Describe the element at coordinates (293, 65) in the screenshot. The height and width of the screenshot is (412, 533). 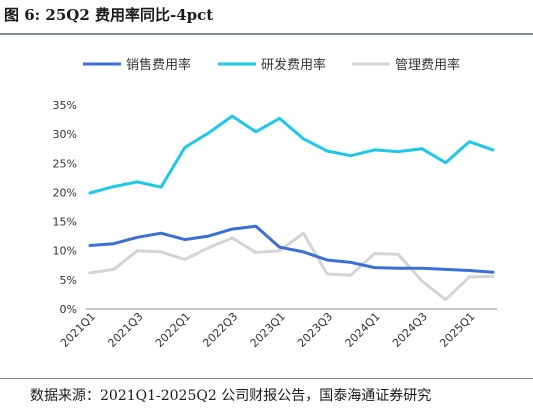
I see `legend-label-2: 研发费用率` at that location.